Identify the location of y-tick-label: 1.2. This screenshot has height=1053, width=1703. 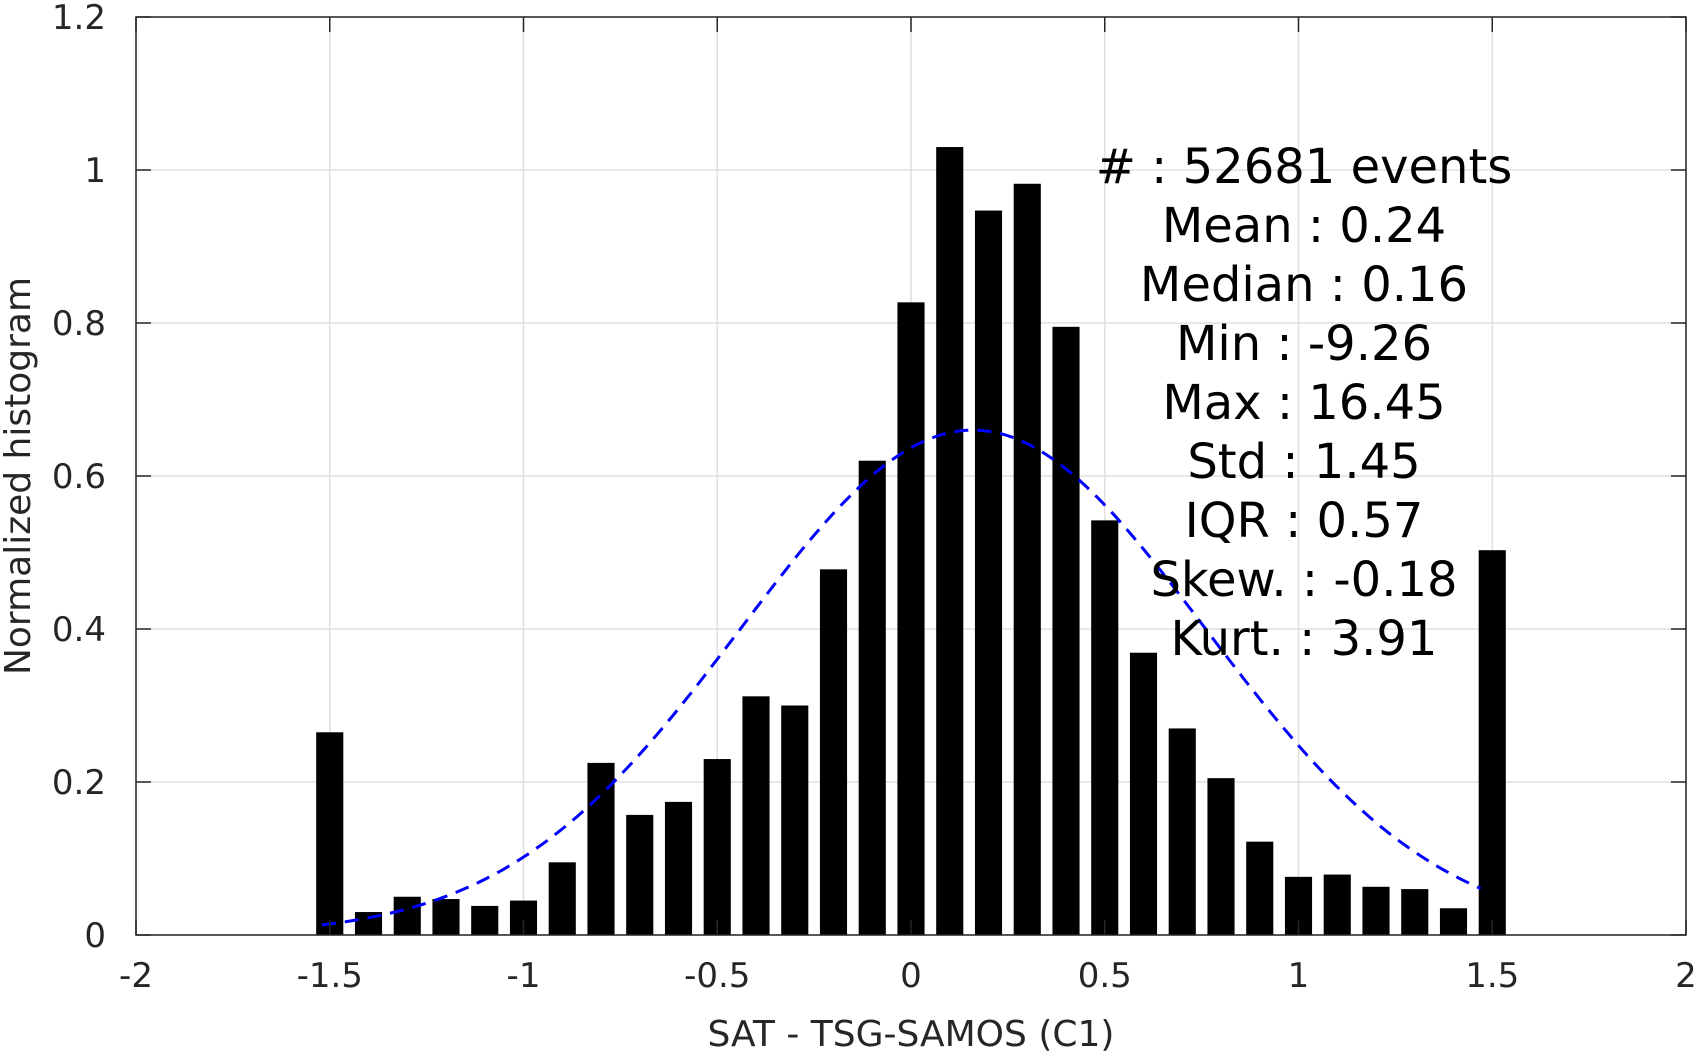
(79, 19).